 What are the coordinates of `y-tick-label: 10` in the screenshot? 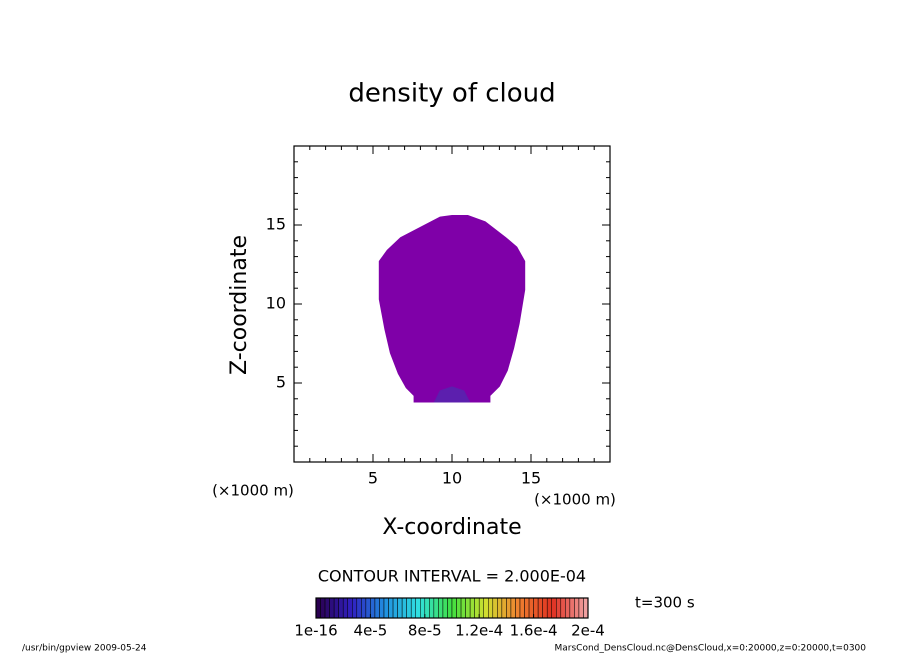 It's located at (276, 303).